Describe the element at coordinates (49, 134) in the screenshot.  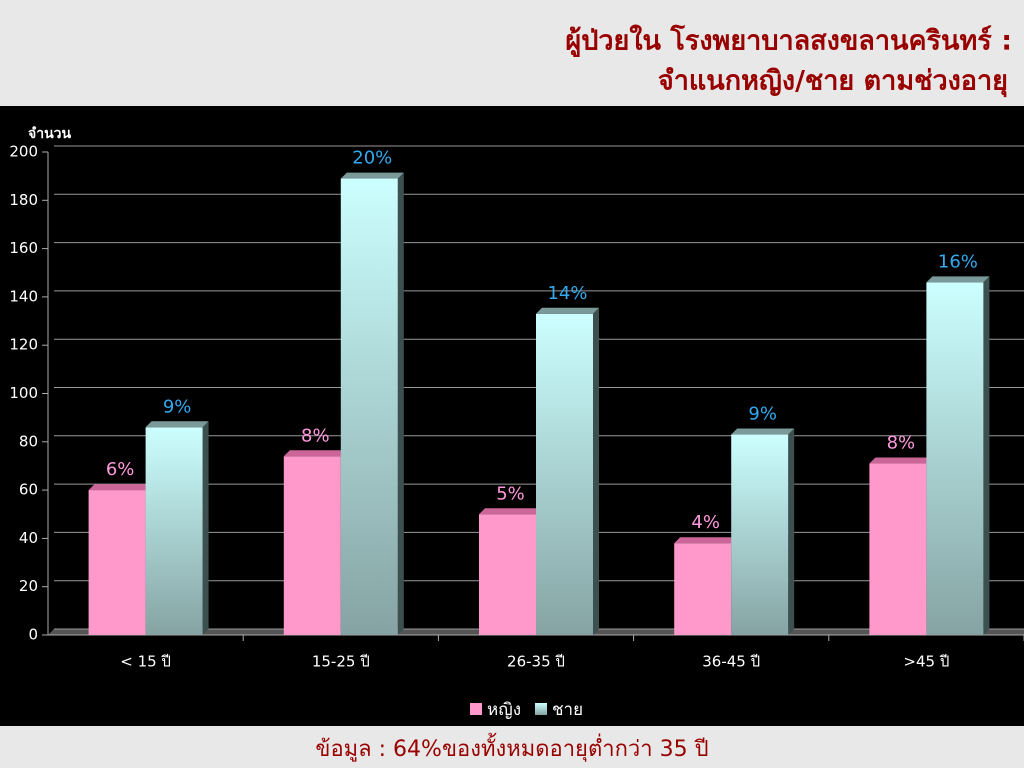
I see `y-axis-label: จำนวน` at that location.